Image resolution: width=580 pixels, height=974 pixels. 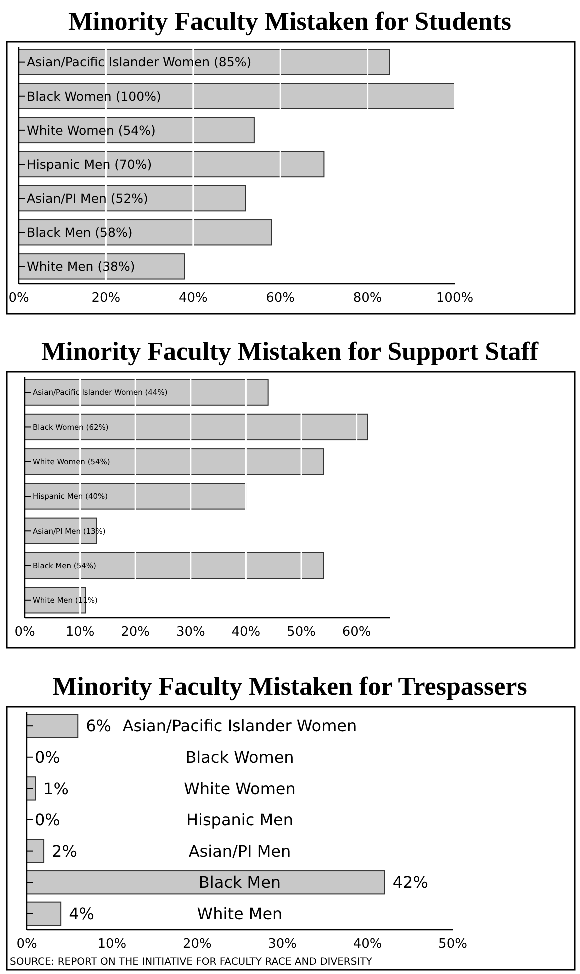 What do you see at coordinates (240, 788) in the screenshot?
I see `y-tick-label: White Women` at bounding box center [240, 788].